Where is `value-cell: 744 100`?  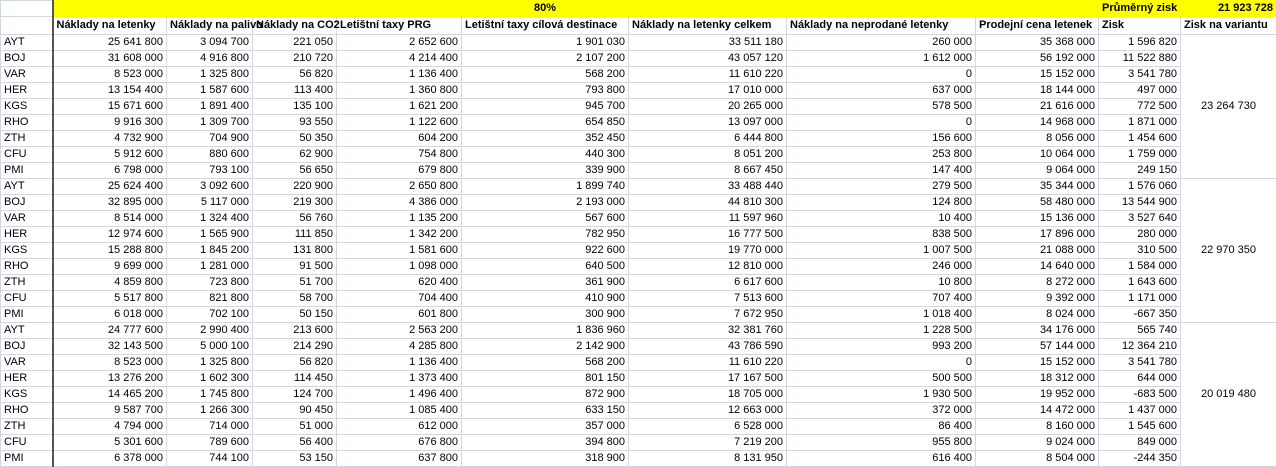
value-cell: 744 100 is located at coordinates (210, 459).